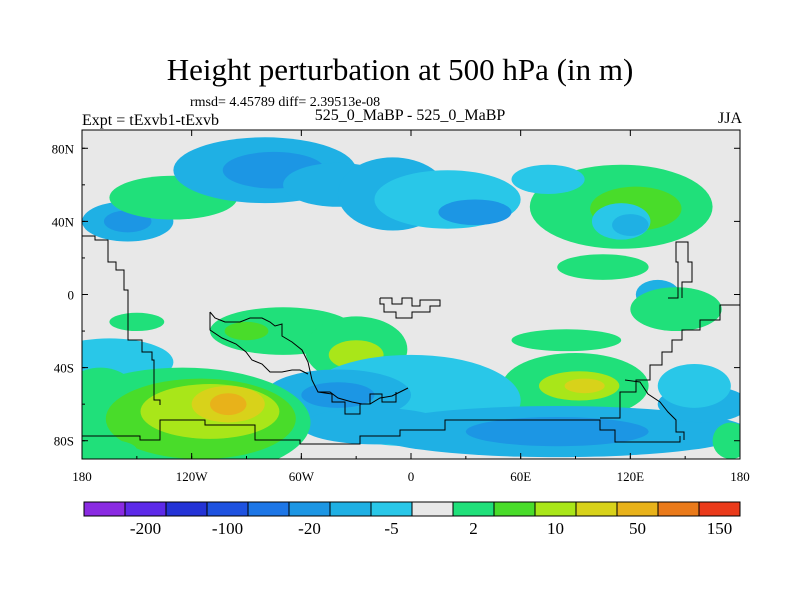  I want to click on experiment-label: Expt = tExvb1-tExvb, so click(151, 120).